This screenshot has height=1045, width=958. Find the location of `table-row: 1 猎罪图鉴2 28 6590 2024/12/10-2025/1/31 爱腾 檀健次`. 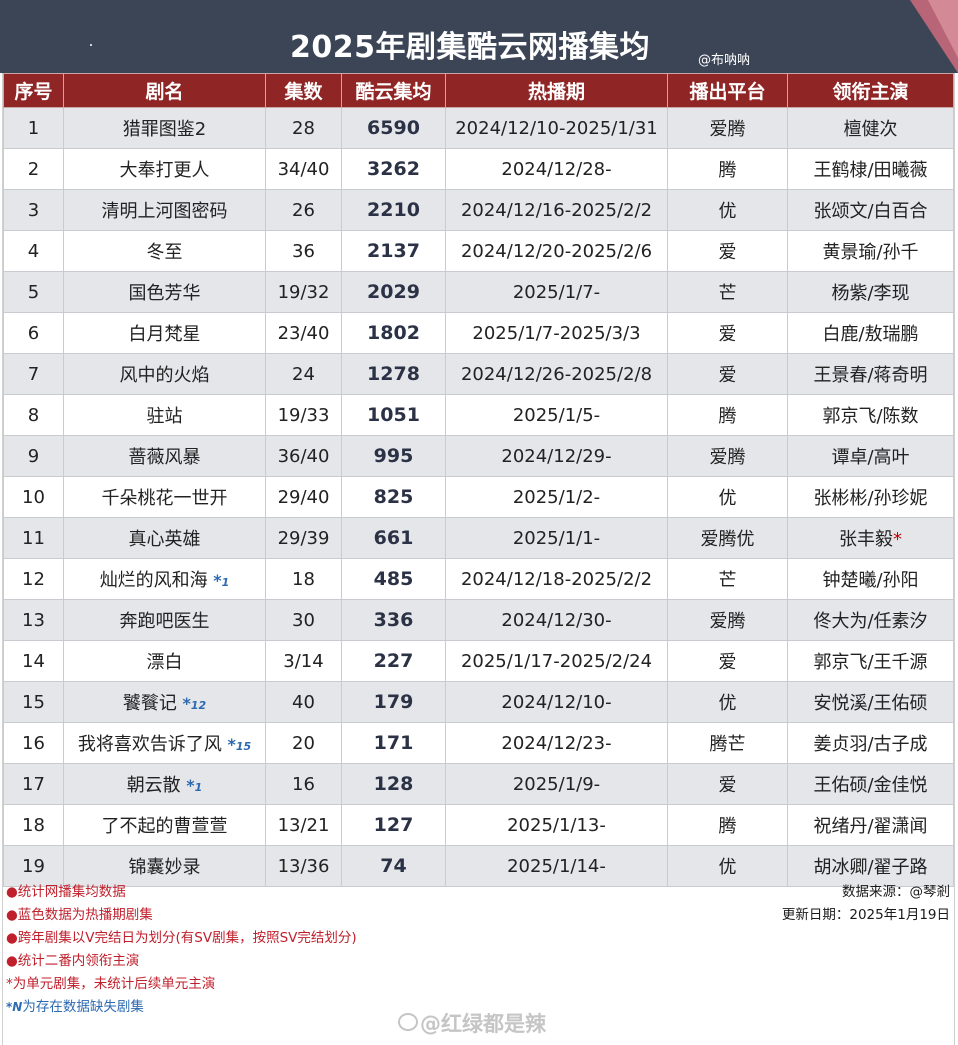

table-row: 1 猎罪图鉴2 28 6590 2024/12/10-2025/1/31 爱腾 檀健次 is located at coordinates (478, 128).